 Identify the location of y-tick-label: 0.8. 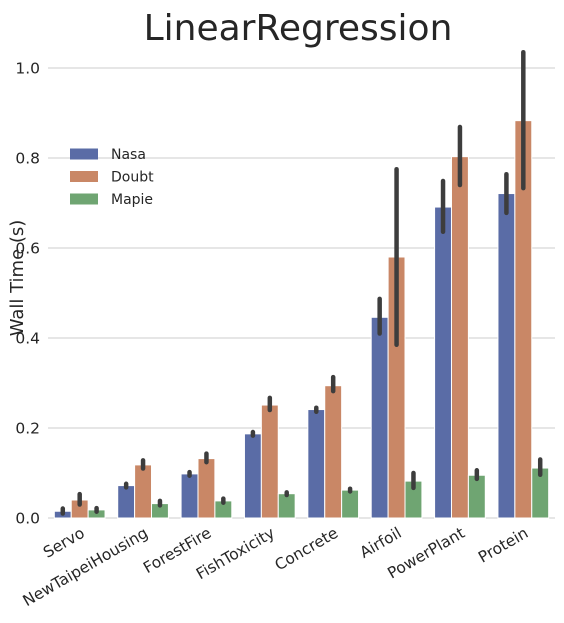
(27, 159).